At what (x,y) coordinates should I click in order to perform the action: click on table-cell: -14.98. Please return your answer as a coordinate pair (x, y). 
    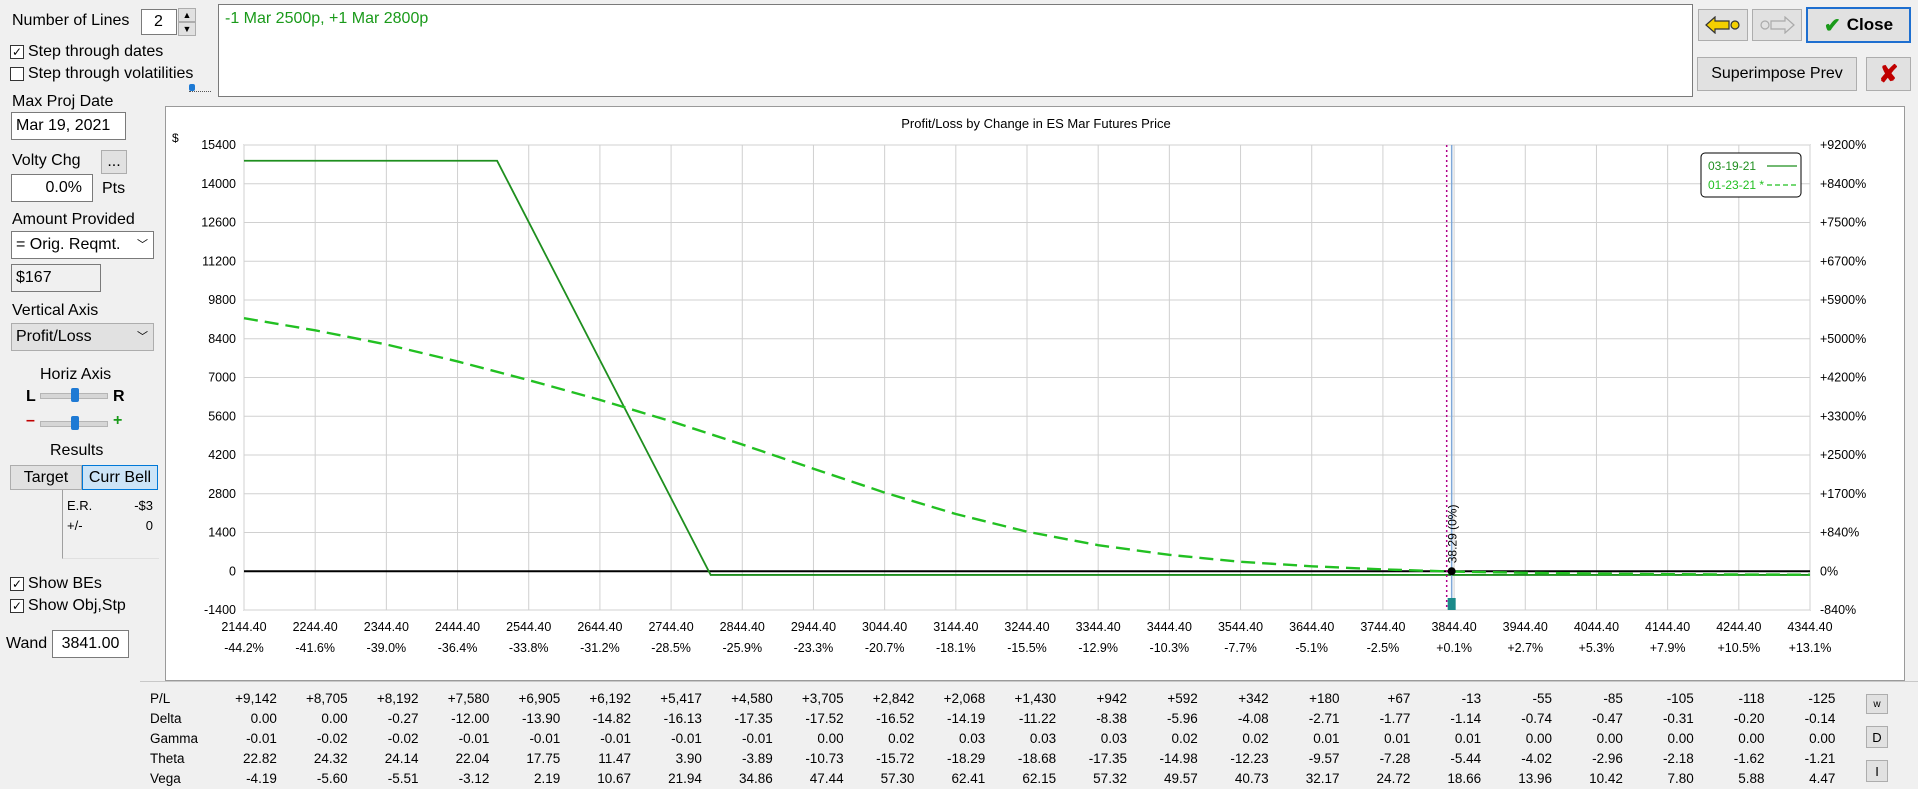
    Looking at the image, I should click on (1162, 758).